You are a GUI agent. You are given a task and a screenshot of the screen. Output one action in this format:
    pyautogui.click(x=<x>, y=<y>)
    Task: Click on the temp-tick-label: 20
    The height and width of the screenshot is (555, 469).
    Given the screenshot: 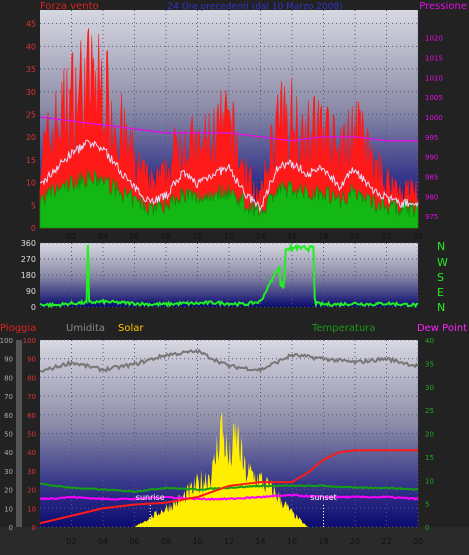 What is the action you would take?
    pyautogui.click(x=429, y=435)
    